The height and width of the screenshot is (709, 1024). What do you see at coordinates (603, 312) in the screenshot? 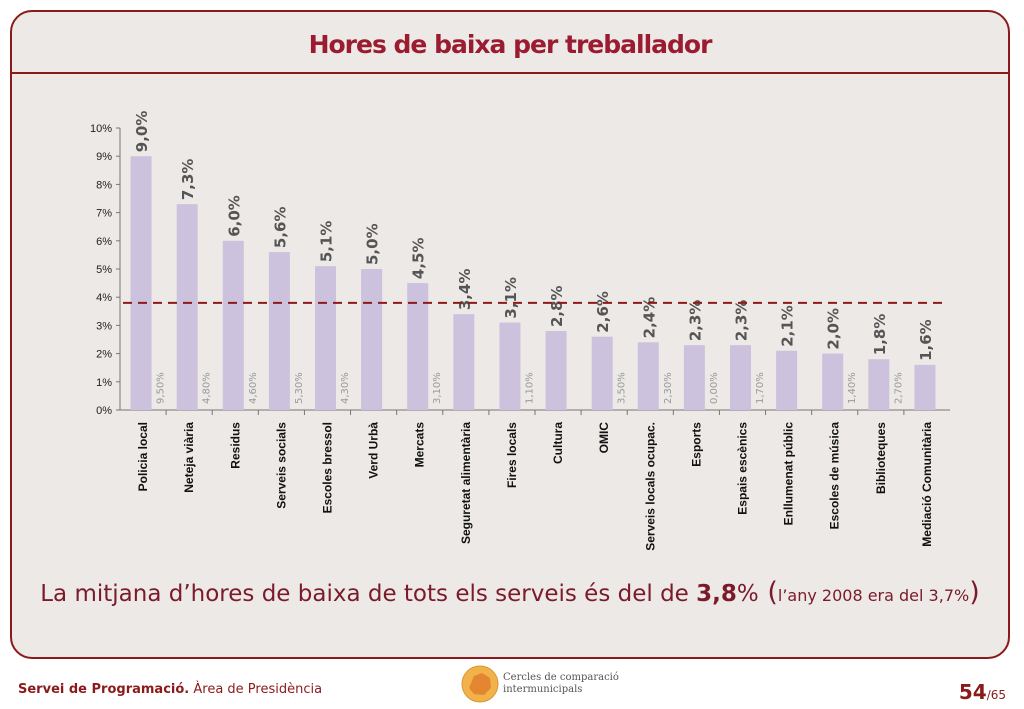
I see `bar-value-label: 2,6%` at bounding box center [603, 312].